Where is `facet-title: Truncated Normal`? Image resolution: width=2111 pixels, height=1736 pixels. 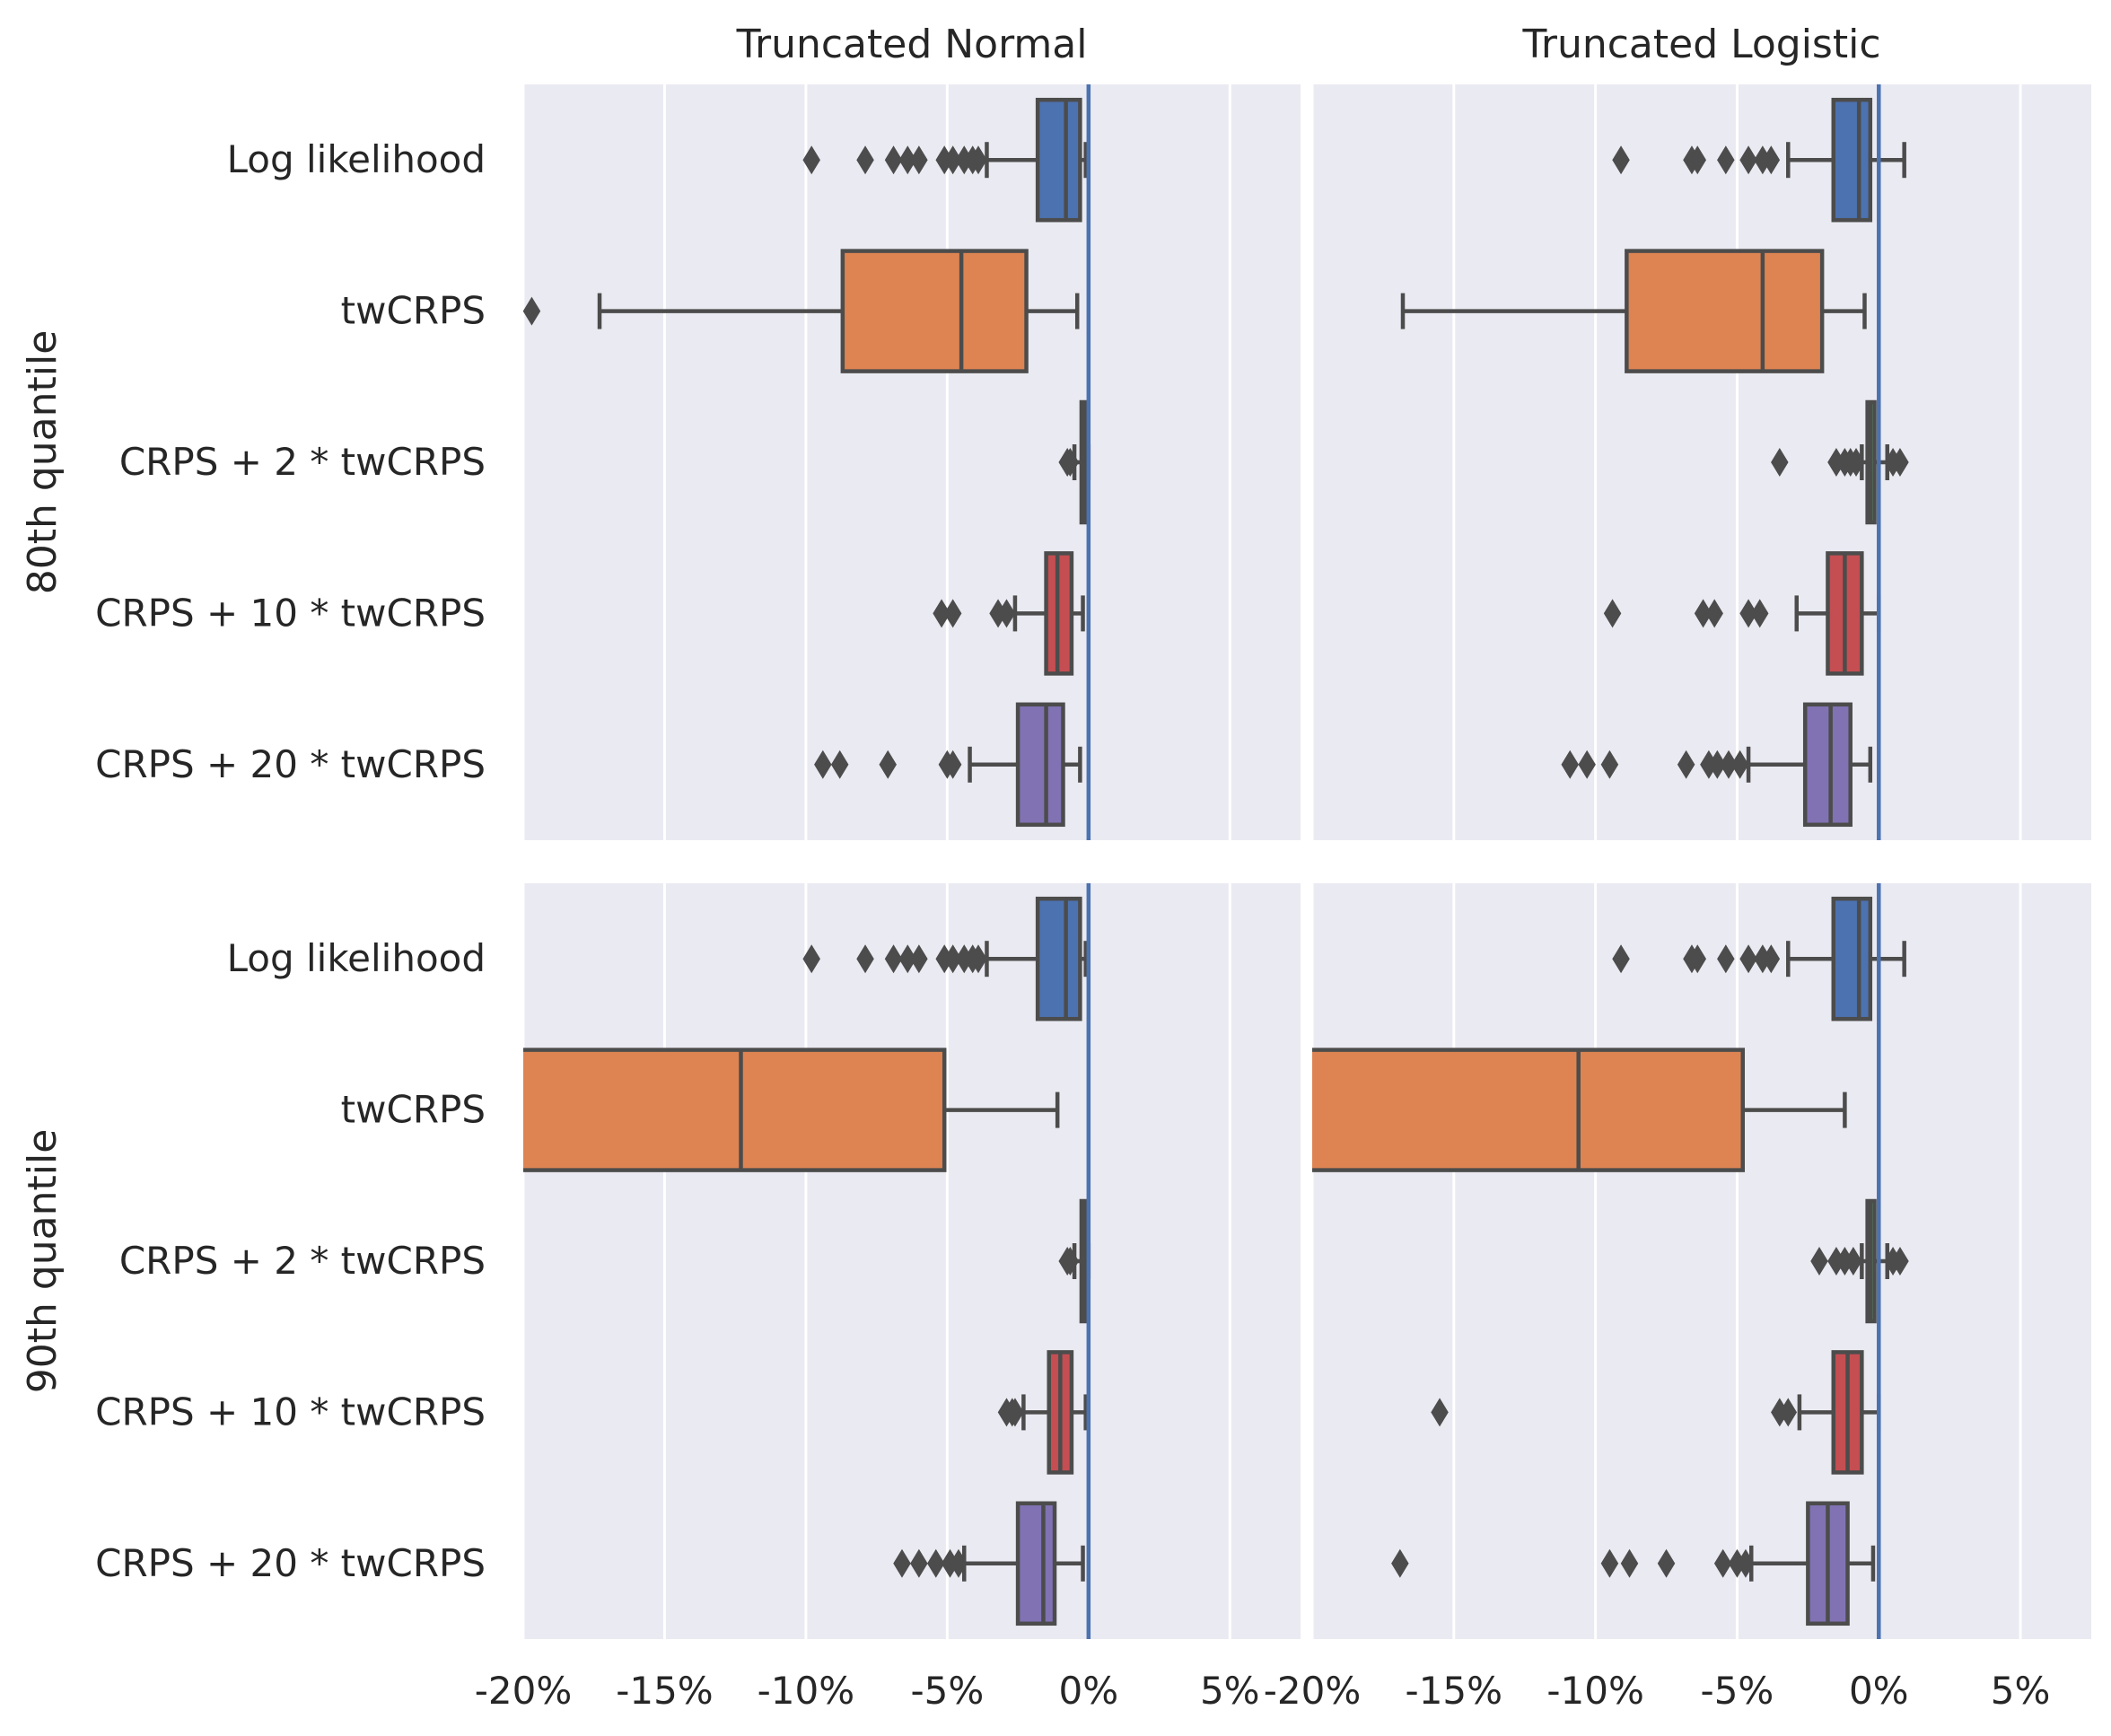 facet-title: Truncated Normal is located at coordinates (912, 44).